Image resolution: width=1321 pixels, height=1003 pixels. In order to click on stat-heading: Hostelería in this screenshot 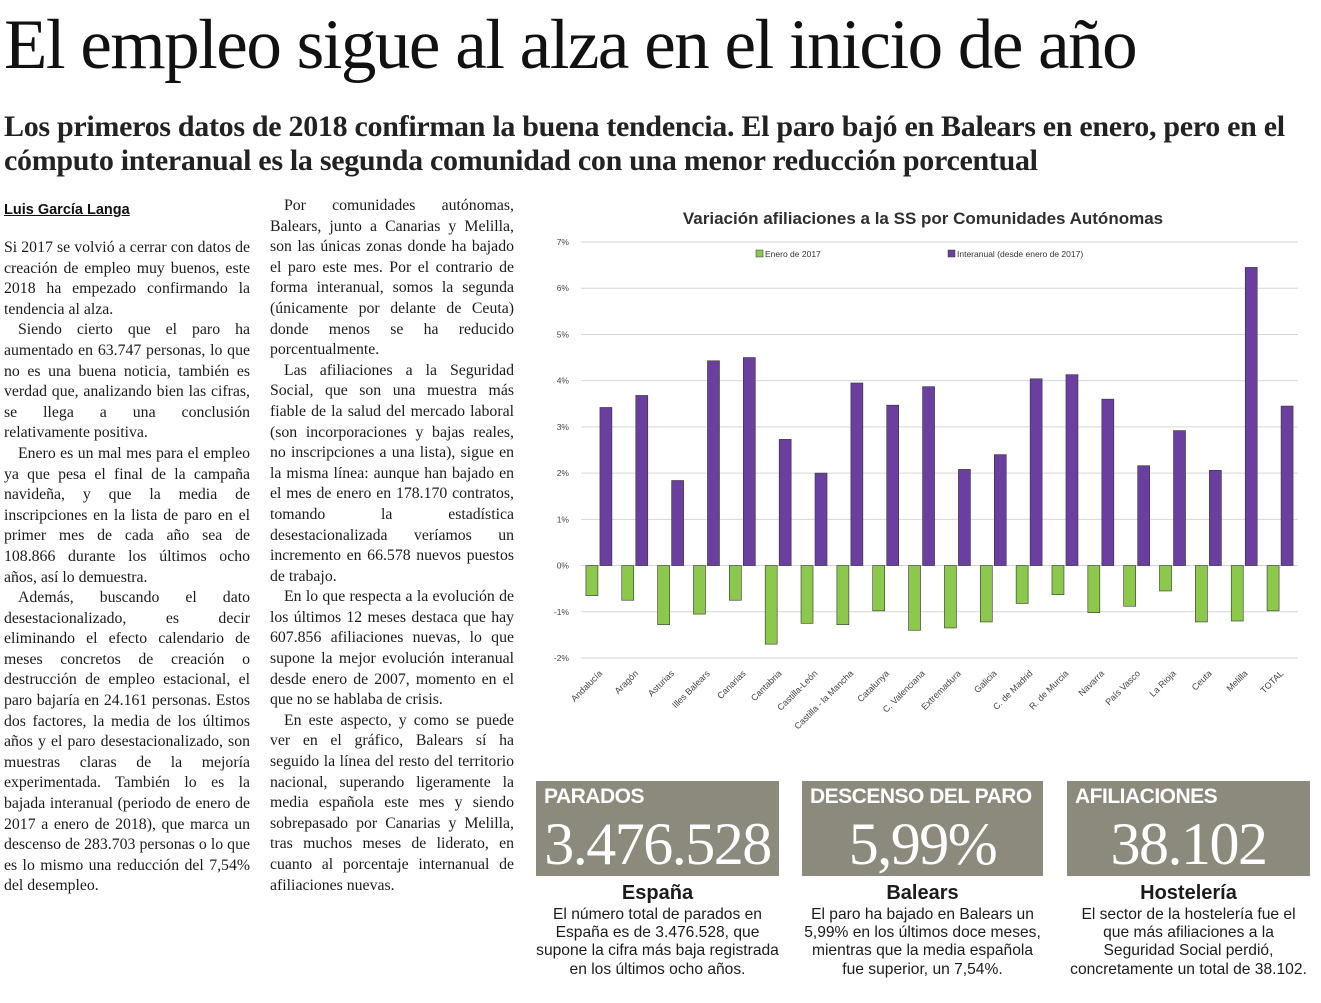, I will do `click(1188, 893)`.